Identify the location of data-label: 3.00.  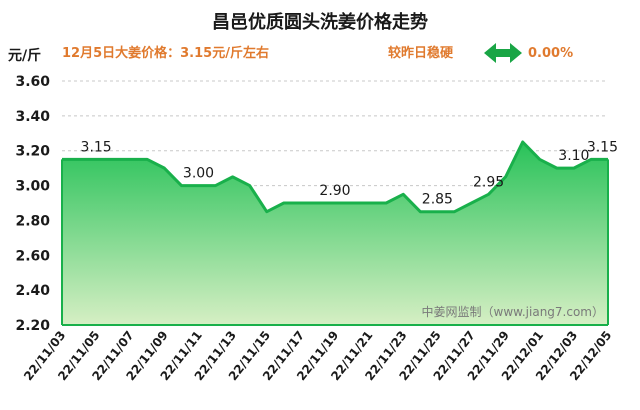
(198, 174).